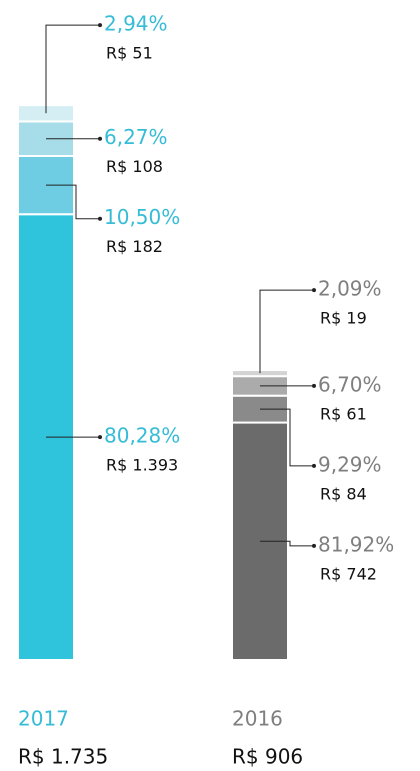 The width and height of the screenshot is (420, 771). What do you see at coordinates (43, 719) in the screenshot?
I see `year-label: 2017` at bounding box center [43, 719].